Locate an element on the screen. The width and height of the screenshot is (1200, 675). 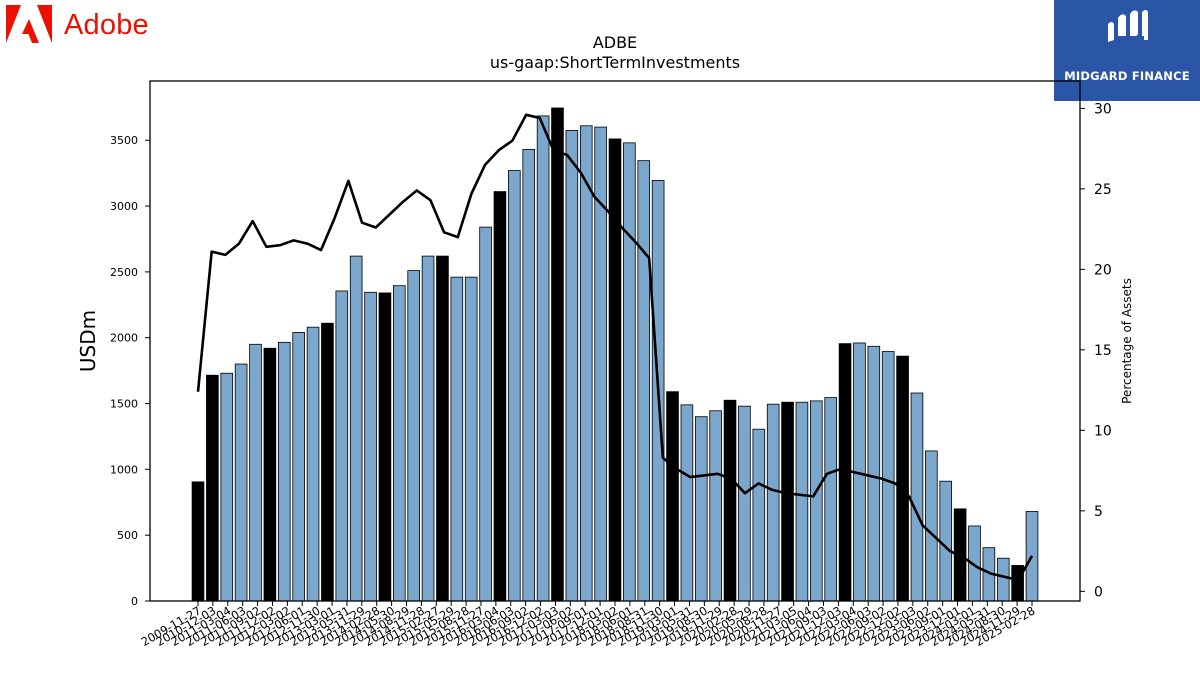
chart-subtitle: us-gaap:ShortTermInvestments is located at coordinates (615, 62).